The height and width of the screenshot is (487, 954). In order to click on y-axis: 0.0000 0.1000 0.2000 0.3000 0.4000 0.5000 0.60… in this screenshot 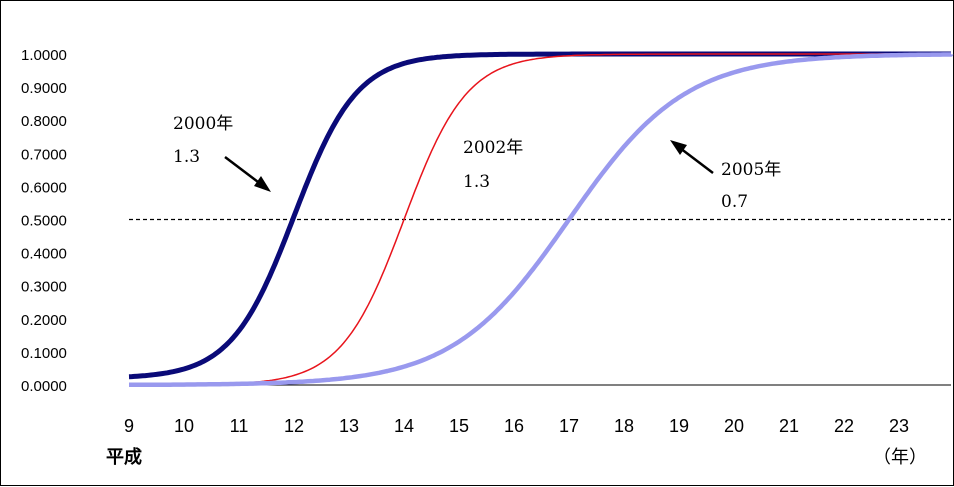, I will do `click(44, 221)`.